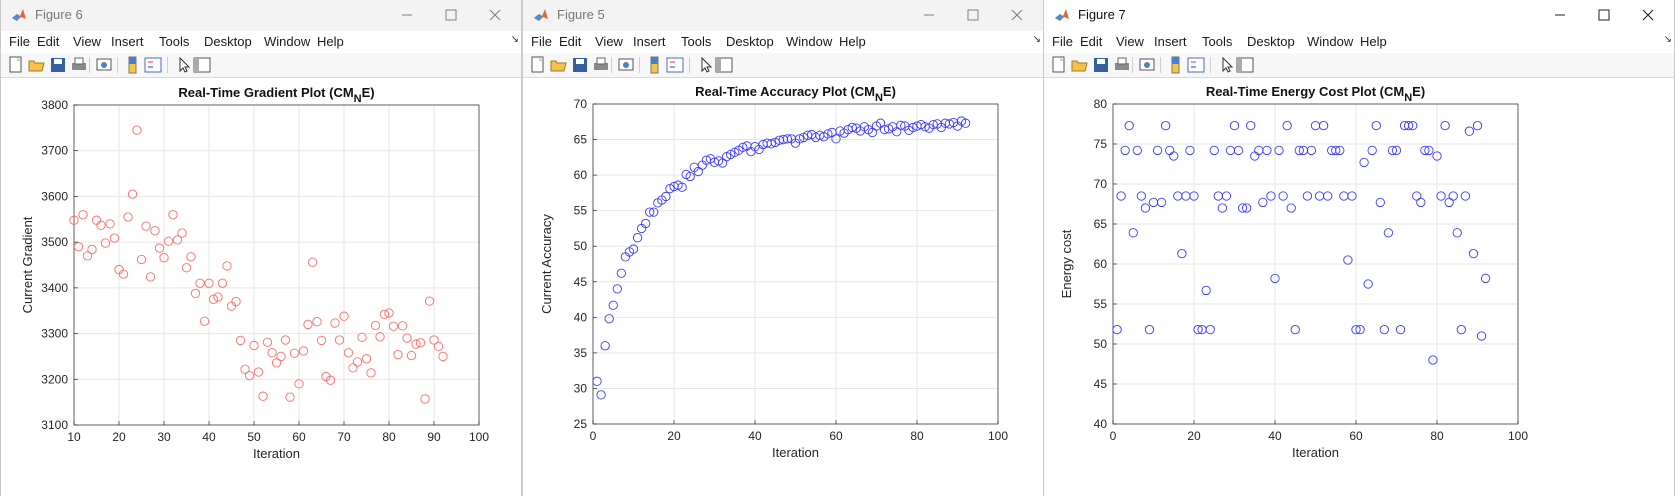 The width and height of the screenshot is (1675, 496). What do you see at coordinates (54, 334) in the screenshot?
I see `y-tick-label: 3300` at bounding box center [54, 334].